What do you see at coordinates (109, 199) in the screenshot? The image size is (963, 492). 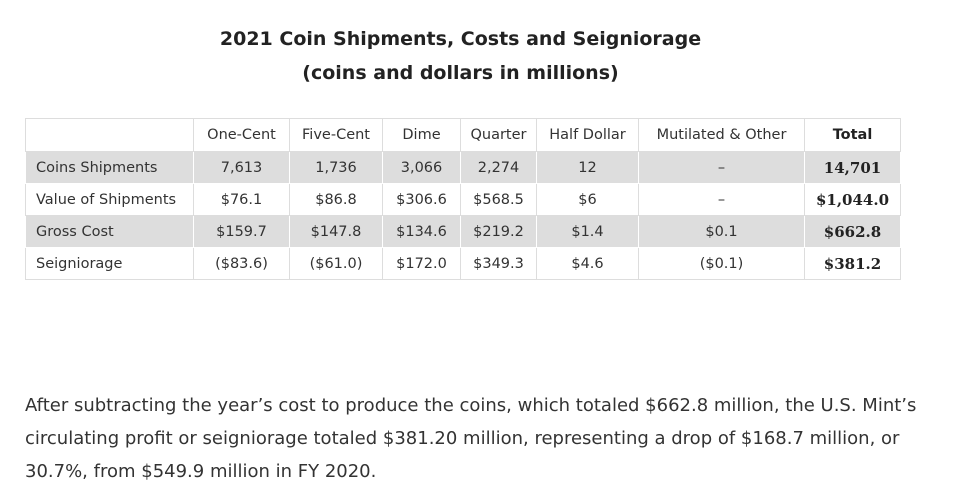 I see `row-label: Value of Shipments` at bounding box center [109, 199].